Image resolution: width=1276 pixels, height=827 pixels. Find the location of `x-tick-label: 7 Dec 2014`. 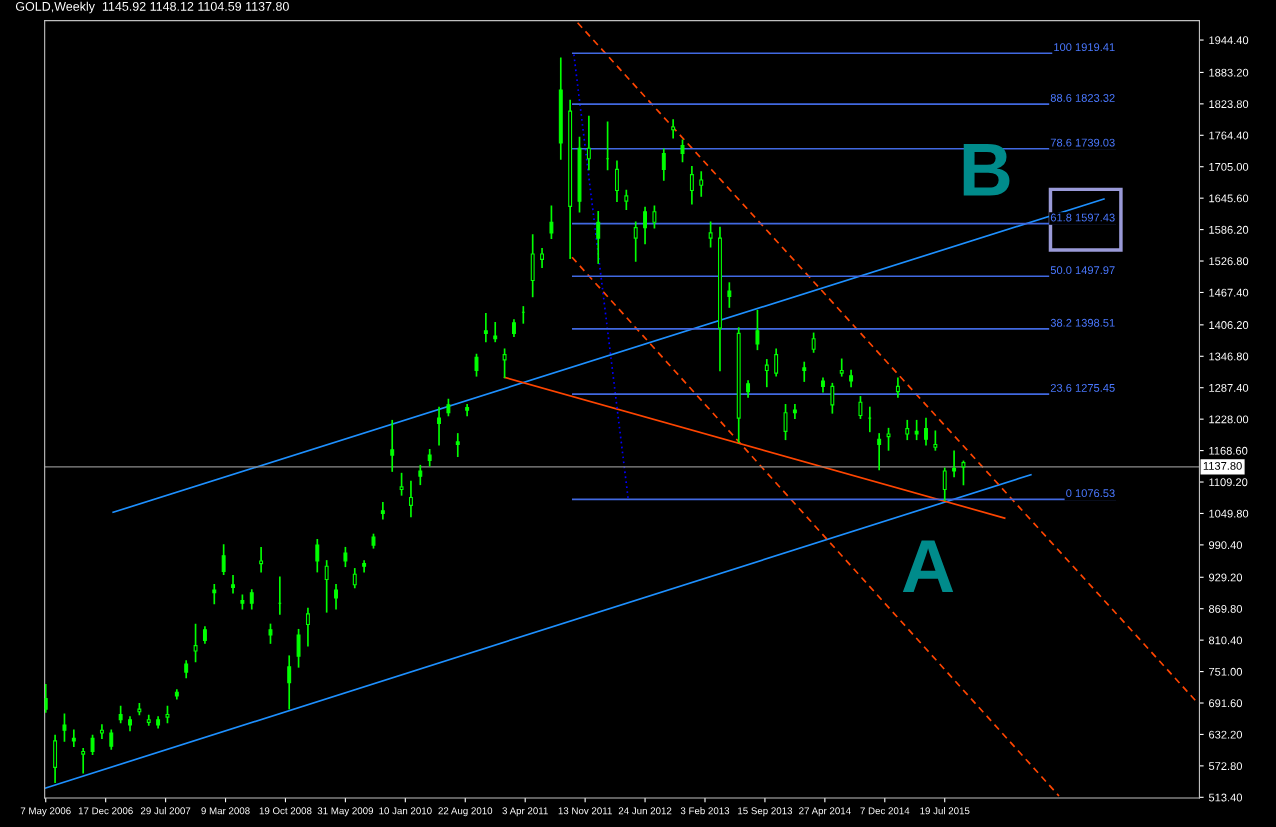

x-tick-label: 7 Dec 2014 is located at coordinates (885, 811).